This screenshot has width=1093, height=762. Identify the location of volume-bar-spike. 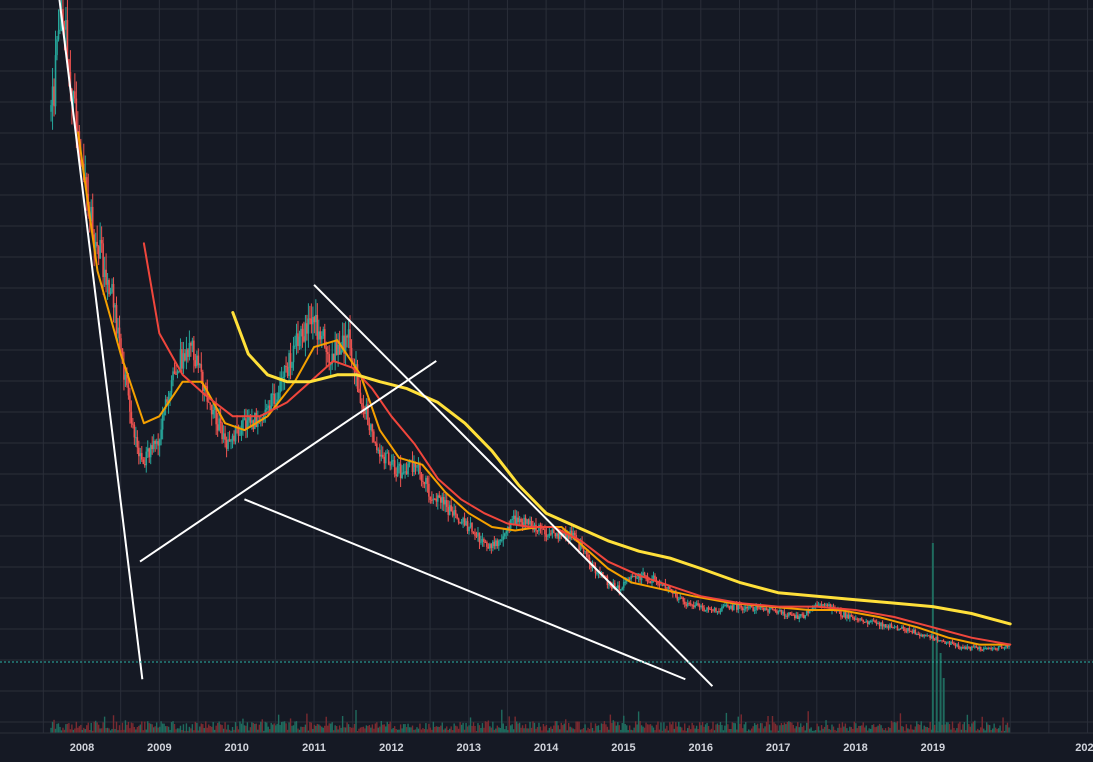
(936, 680).